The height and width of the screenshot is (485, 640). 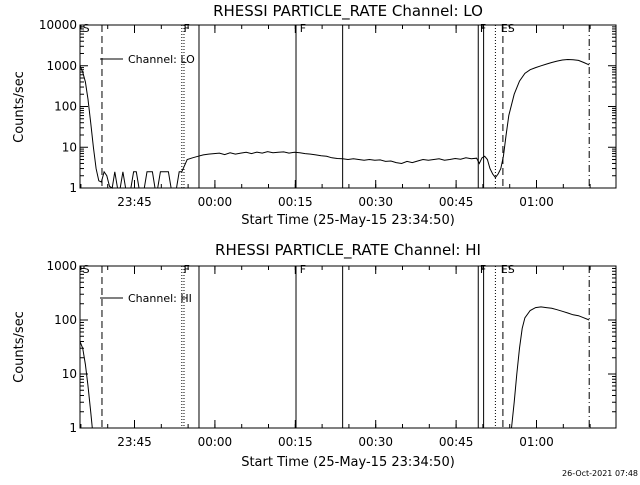 What do you see at coordinates (58, 25) in the screenshot?
I see `y-tick-label: 10000` at bounding box center [58, 25].